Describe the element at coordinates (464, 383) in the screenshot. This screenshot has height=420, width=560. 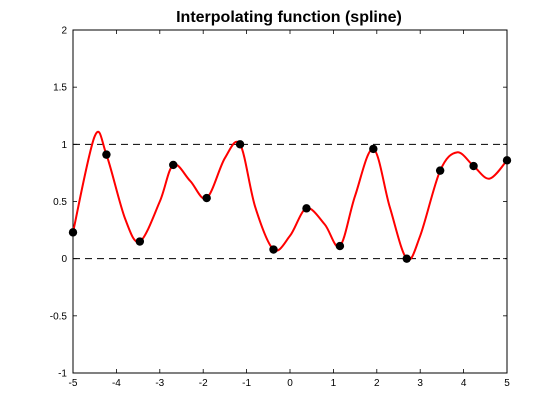
I see `x-tick-label: 4` at that location.